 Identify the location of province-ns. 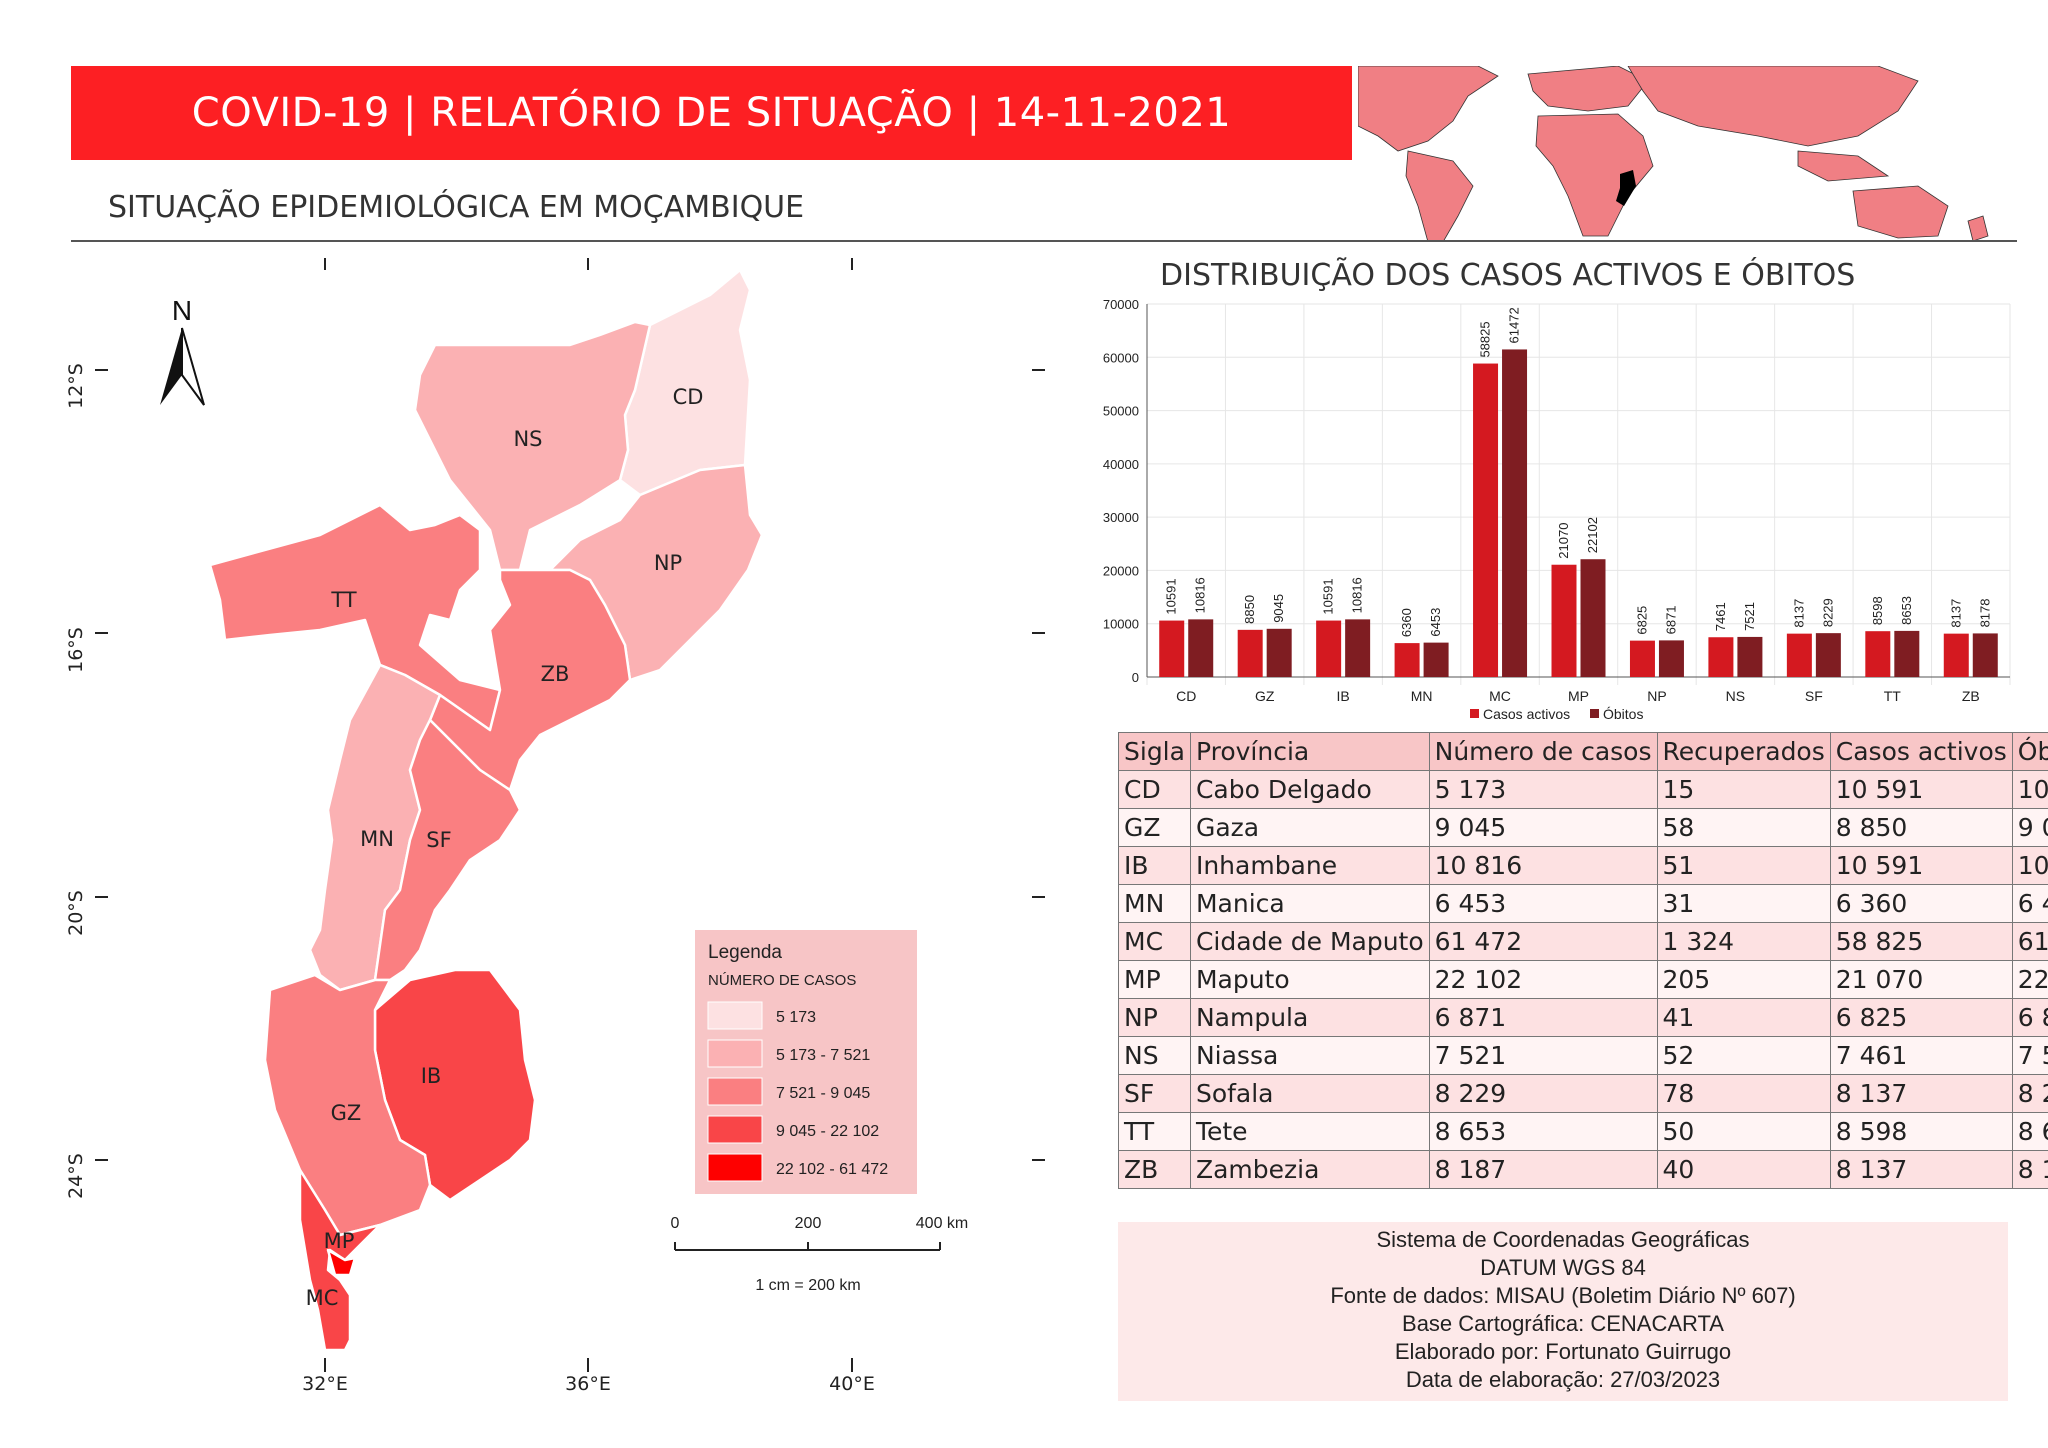
(532, 446).